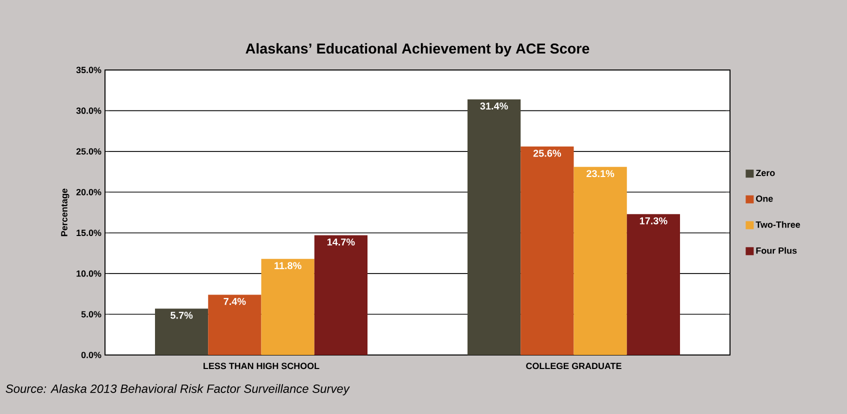 This screenshot has width=847, height=414. Describe the element at coordinates (418, 50) in the screenshot. I see `chart-title: Alaskans’ Educational Achievement by ACE Score` at that location.